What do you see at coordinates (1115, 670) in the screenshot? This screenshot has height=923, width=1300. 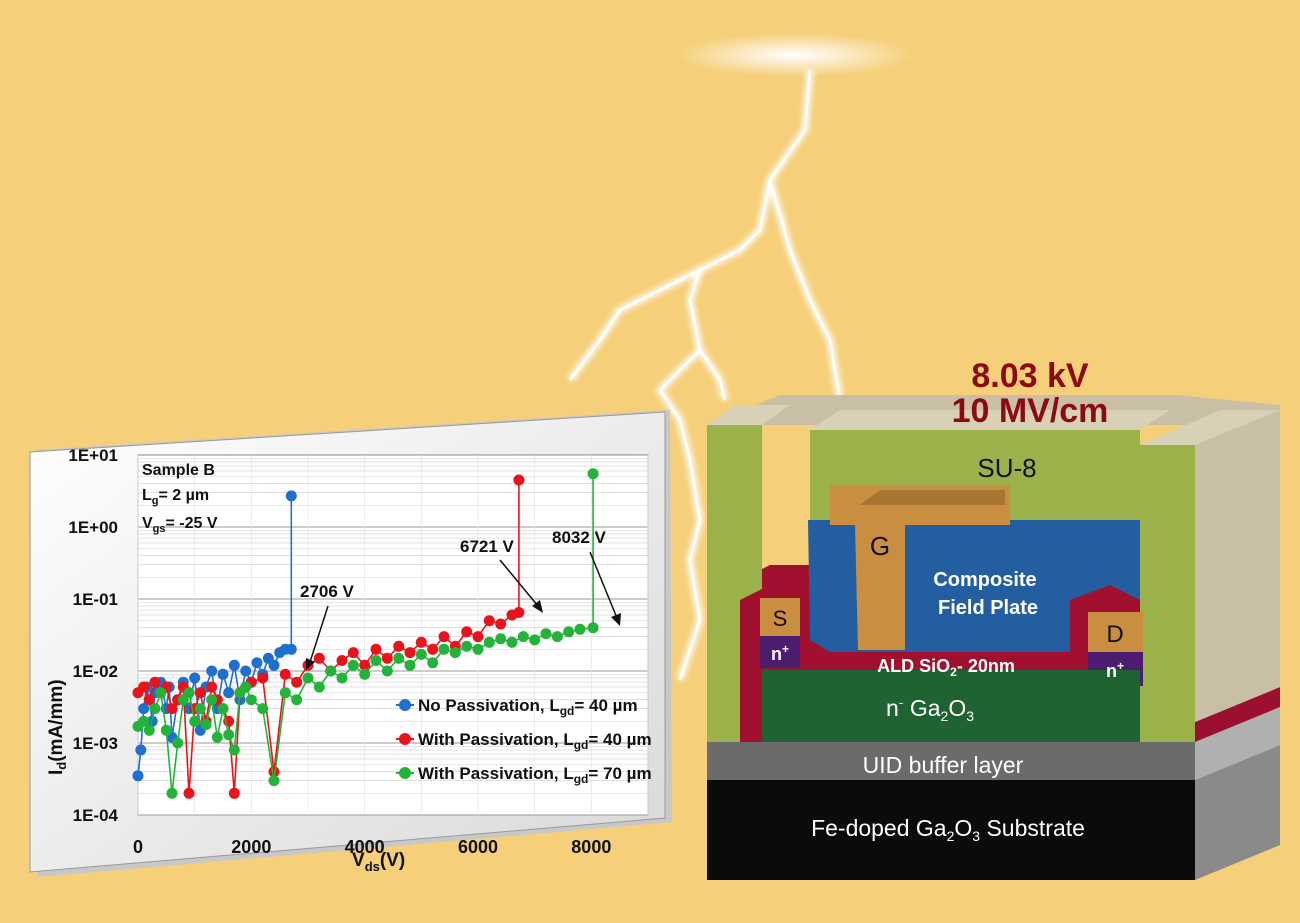 I see `drain-nplus-label: n+` at bounding box center [1115, 670].